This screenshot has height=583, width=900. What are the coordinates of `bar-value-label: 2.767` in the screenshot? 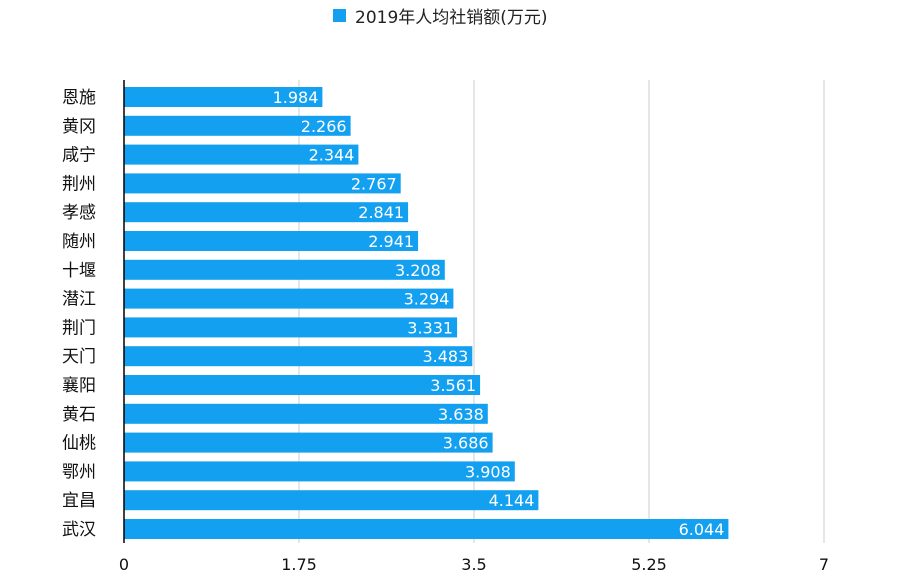 It's located at (374, 183).